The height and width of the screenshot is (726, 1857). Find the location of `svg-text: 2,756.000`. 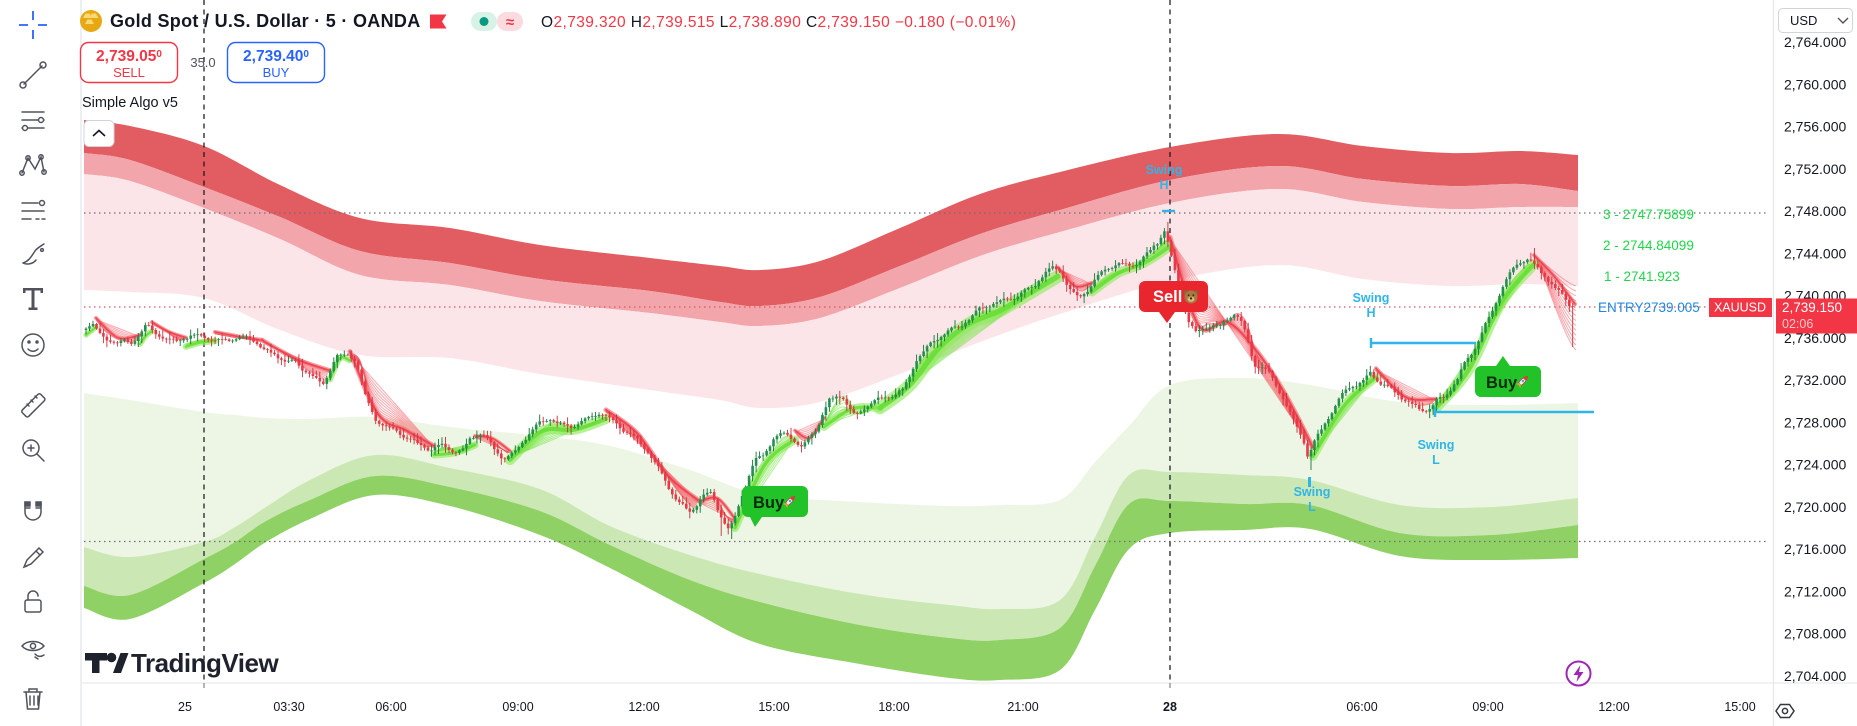

svg-text: 2,756.000 is located at coordinates (1815, 127).